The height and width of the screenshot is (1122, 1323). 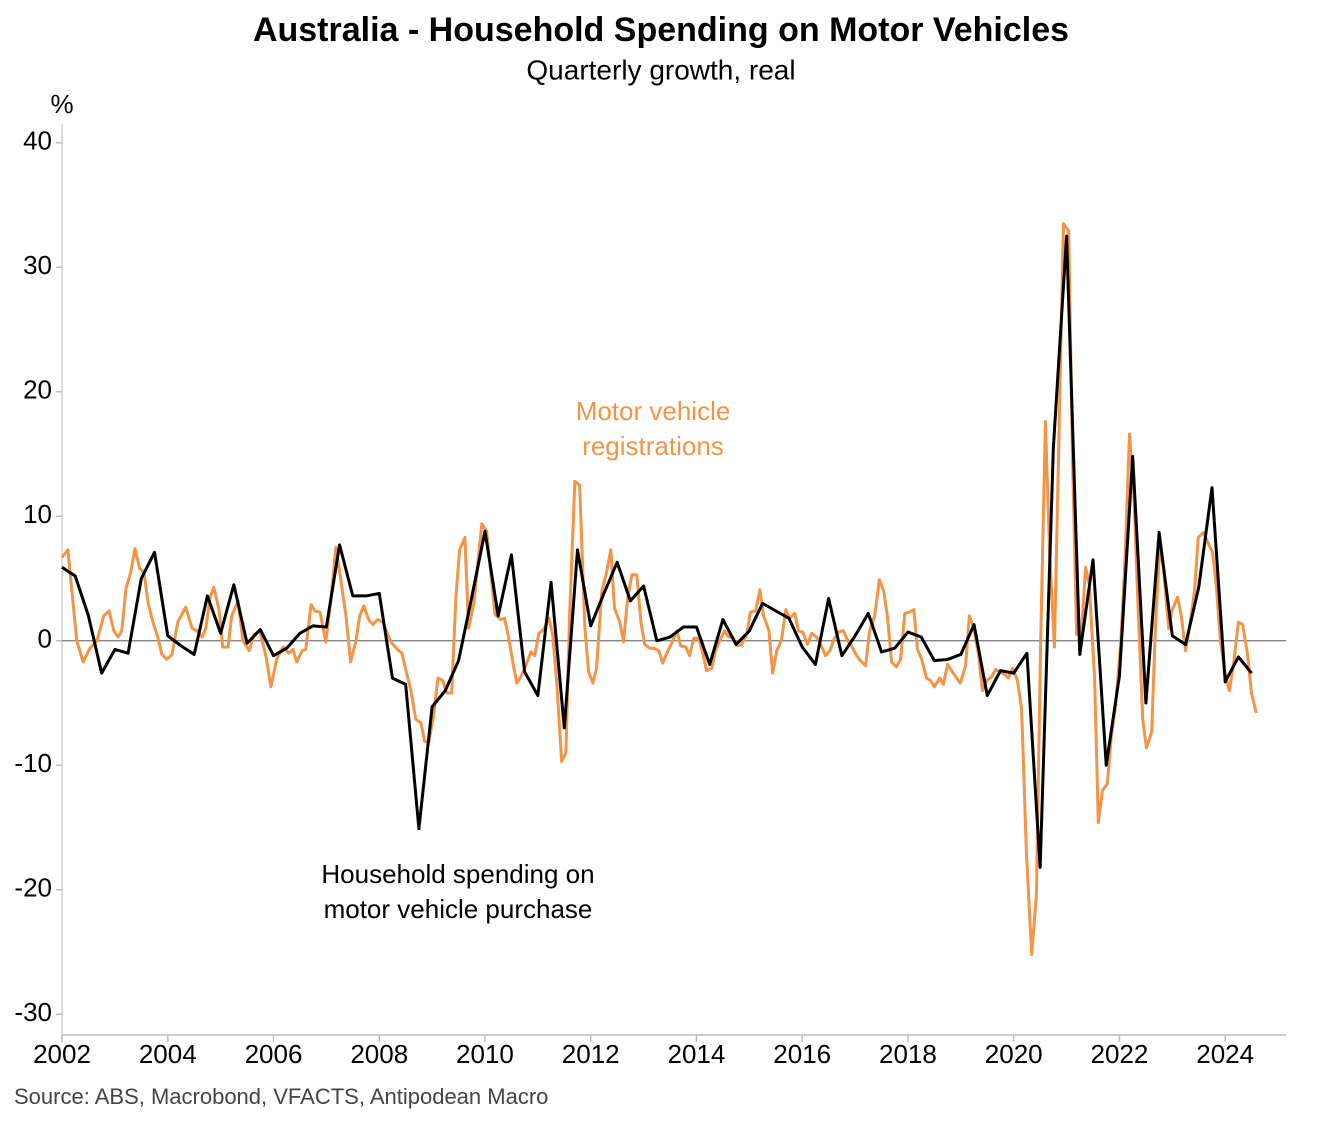 I want to click on x-tick-label: 2008, so click(x=379, y=1054).